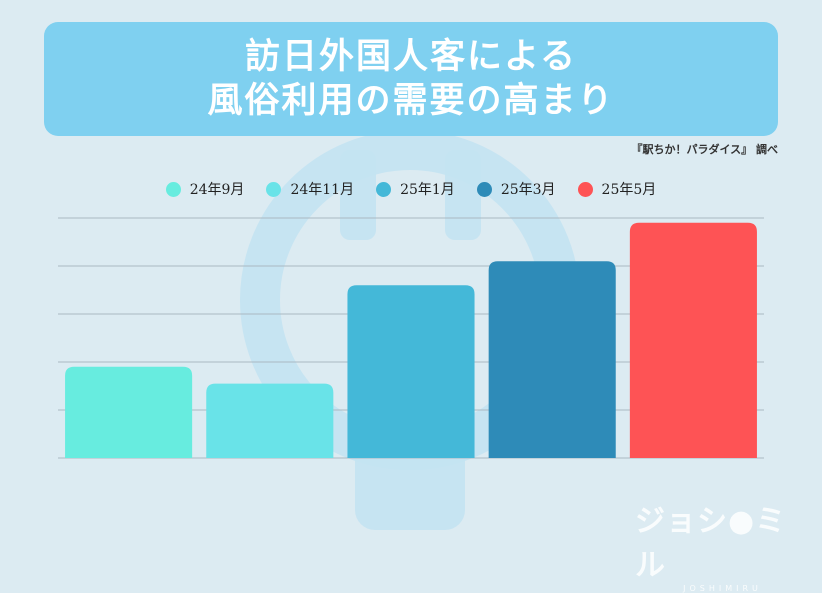 The height and width of the screenshot is (593, 822). I want to click on logo-subtext: JOSHIMIRU, so click(722, 588).